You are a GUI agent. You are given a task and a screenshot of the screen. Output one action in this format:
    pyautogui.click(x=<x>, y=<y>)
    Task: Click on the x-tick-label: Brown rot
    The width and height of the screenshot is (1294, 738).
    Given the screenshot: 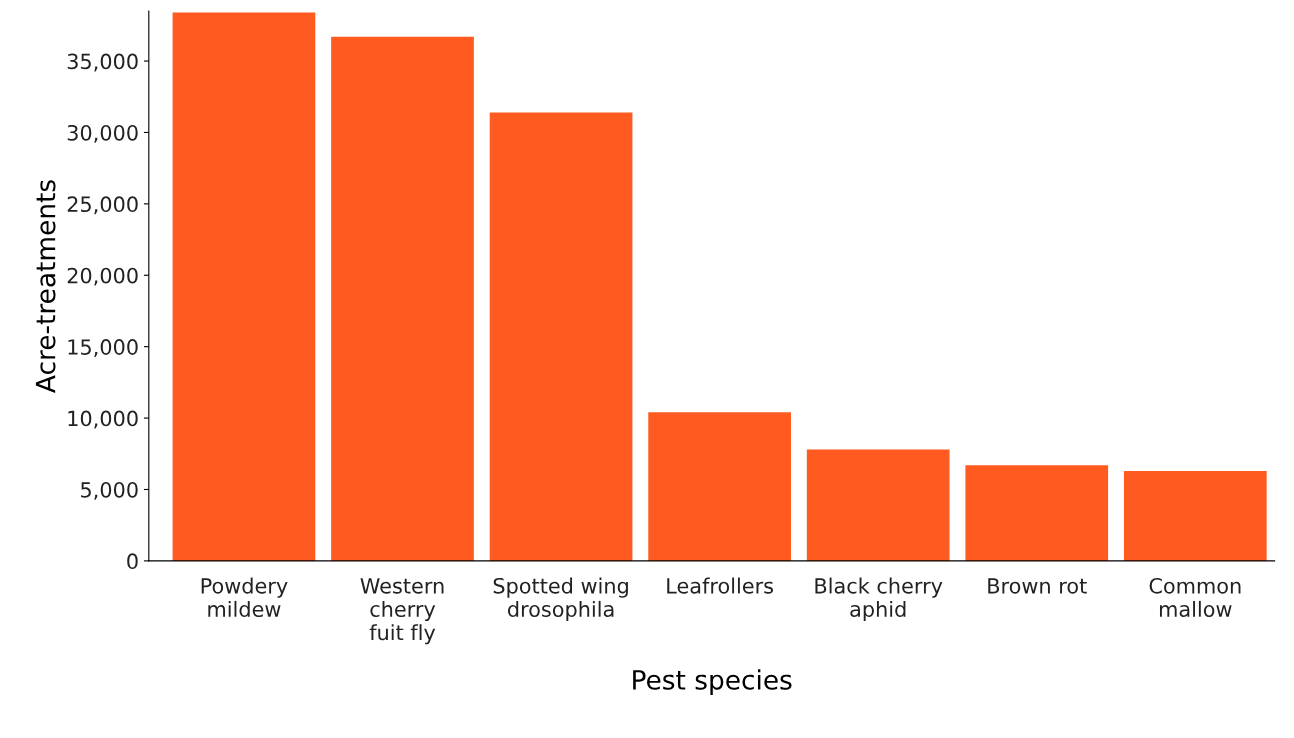 What is the action you would take?
    pyautogui.click(x=1037, y=586)
    